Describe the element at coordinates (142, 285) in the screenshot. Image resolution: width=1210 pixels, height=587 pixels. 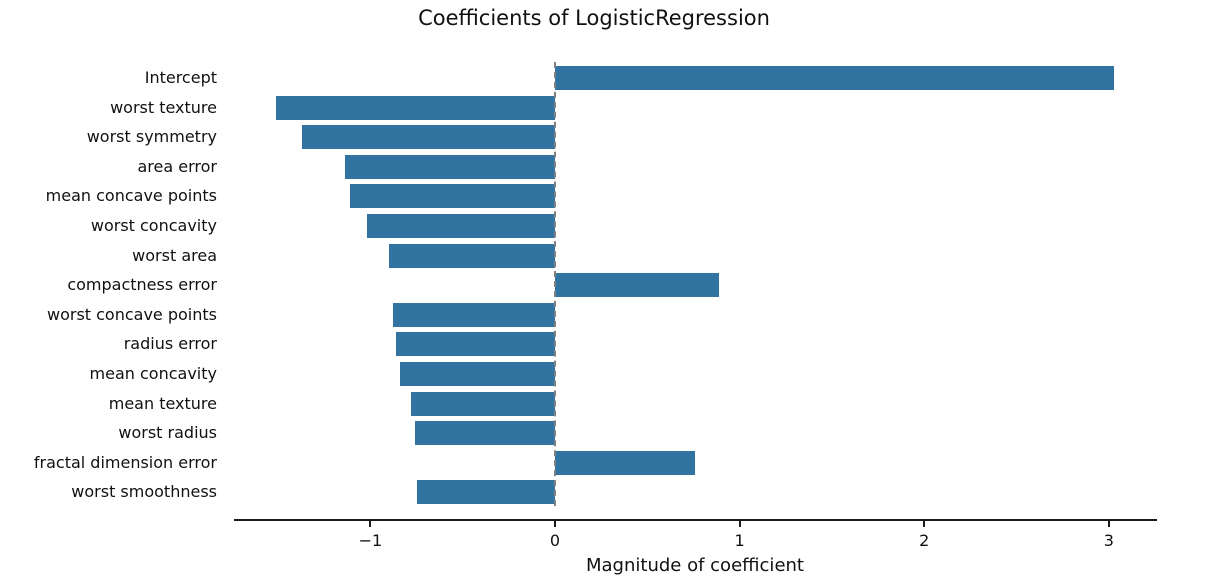
I see `y-tick-label: compactness error` at that location.